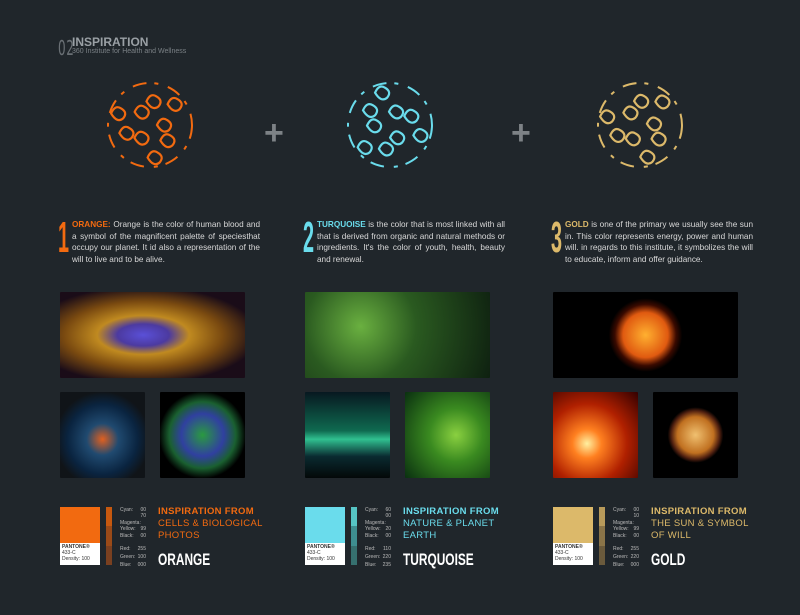 The image size is (800, 615). I want to click on rgb-values: 255 Red: 220 Green: 000 Blue:, so click(626, 557).